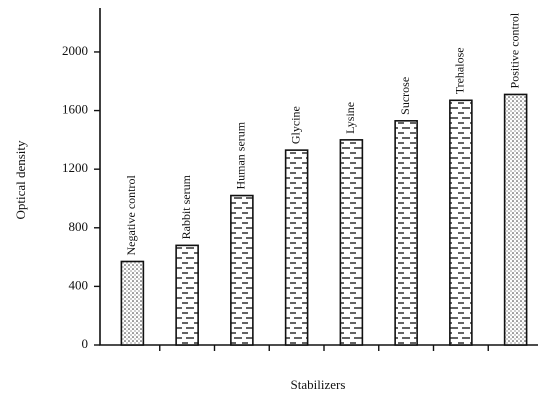  I want to click on y-tick-label: 1200, so click(75, 167).